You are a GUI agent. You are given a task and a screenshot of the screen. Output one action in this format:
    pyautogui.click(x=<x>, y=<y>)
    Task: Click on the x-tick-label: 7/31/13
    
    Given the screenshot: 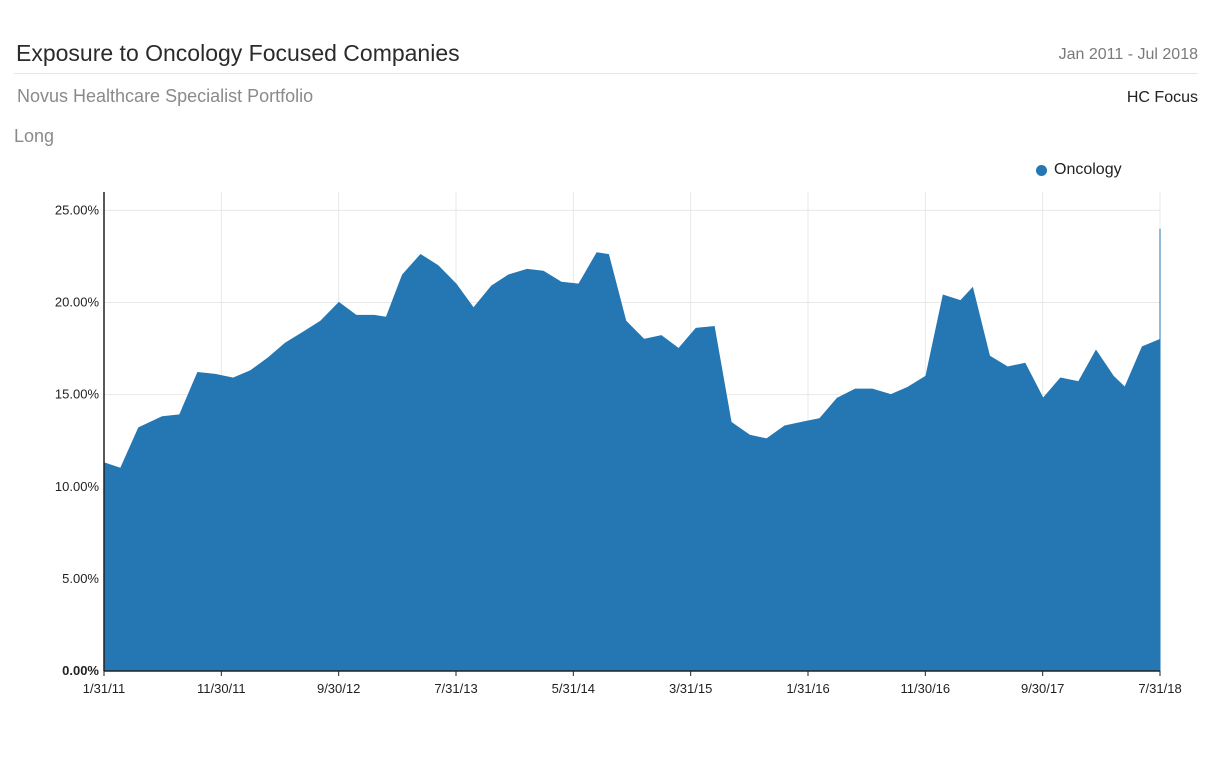 What is the action you would take?
    pyautogui.click(x=455, y=688)
    